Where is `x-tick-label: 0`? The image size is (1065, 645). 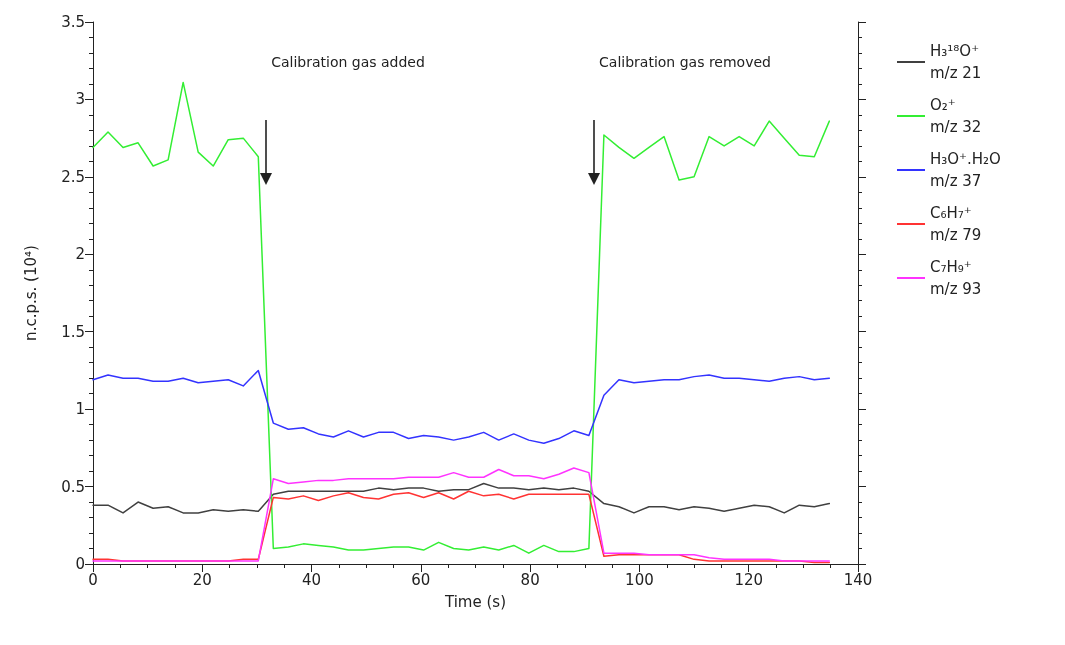 x-tick-label: 0 is located at coordinates (93, 579).